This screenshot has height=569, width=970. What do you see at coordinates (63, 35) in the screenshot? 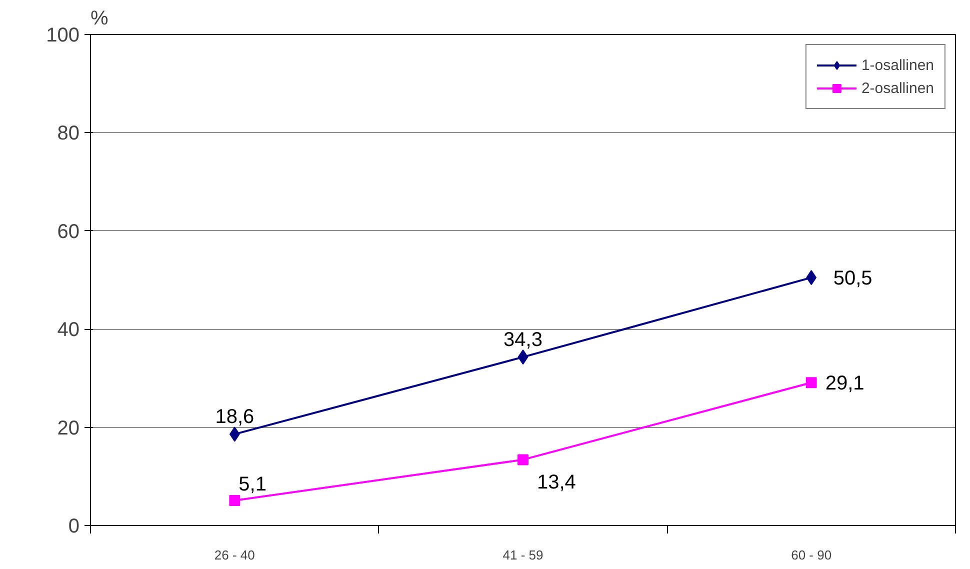
I see `y-tick-label: 100` at bounding box center [63, 35].